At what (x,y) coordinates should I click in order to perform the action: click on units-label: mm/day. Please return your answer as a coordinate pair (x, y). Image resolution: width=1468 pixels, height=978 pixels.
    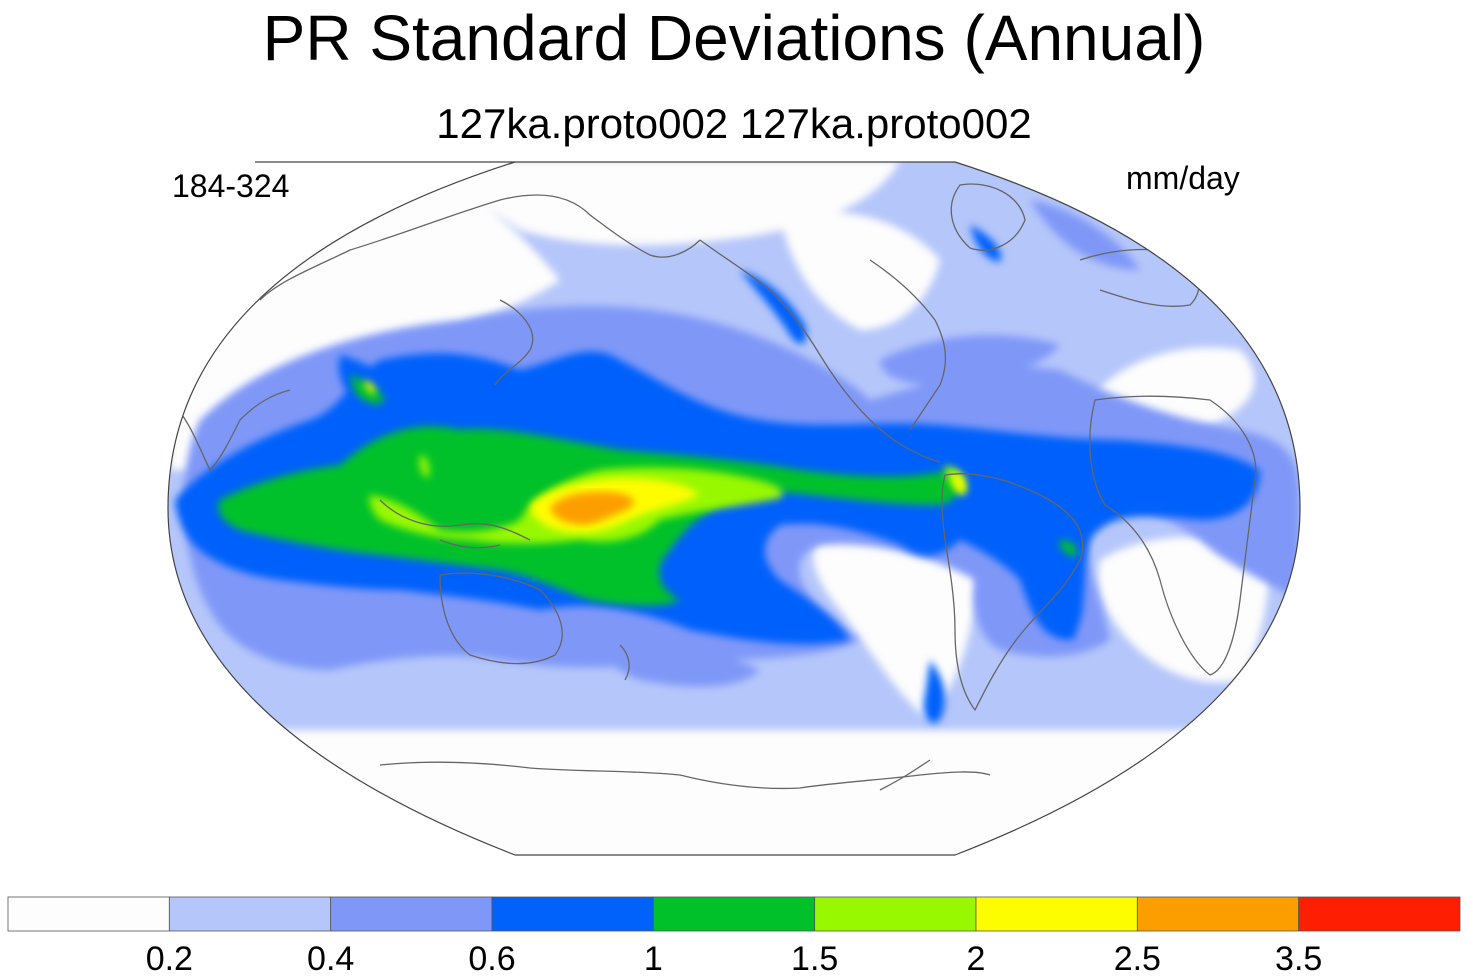
    Looking at the image, I should click on (1183, 178).